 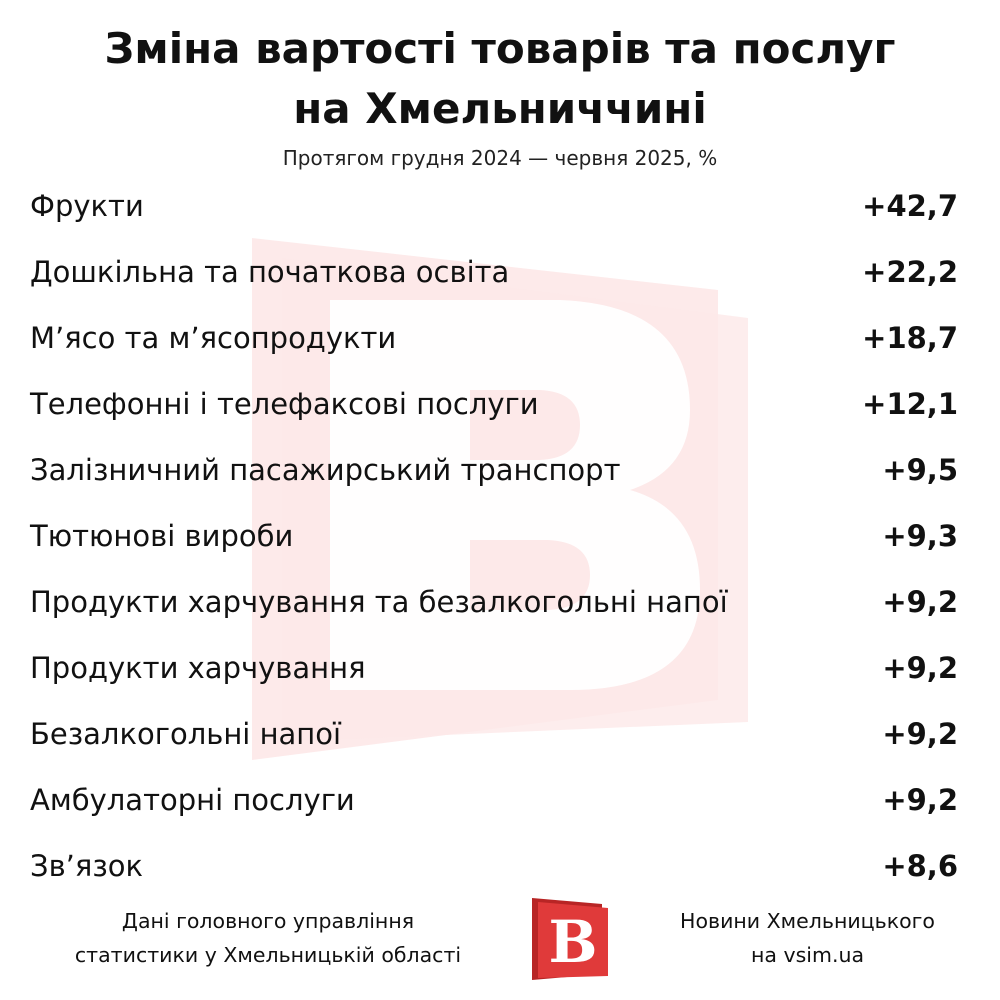 I want to click on chart-title-line2: на Хмельниччині, so click(x=500, y=108).